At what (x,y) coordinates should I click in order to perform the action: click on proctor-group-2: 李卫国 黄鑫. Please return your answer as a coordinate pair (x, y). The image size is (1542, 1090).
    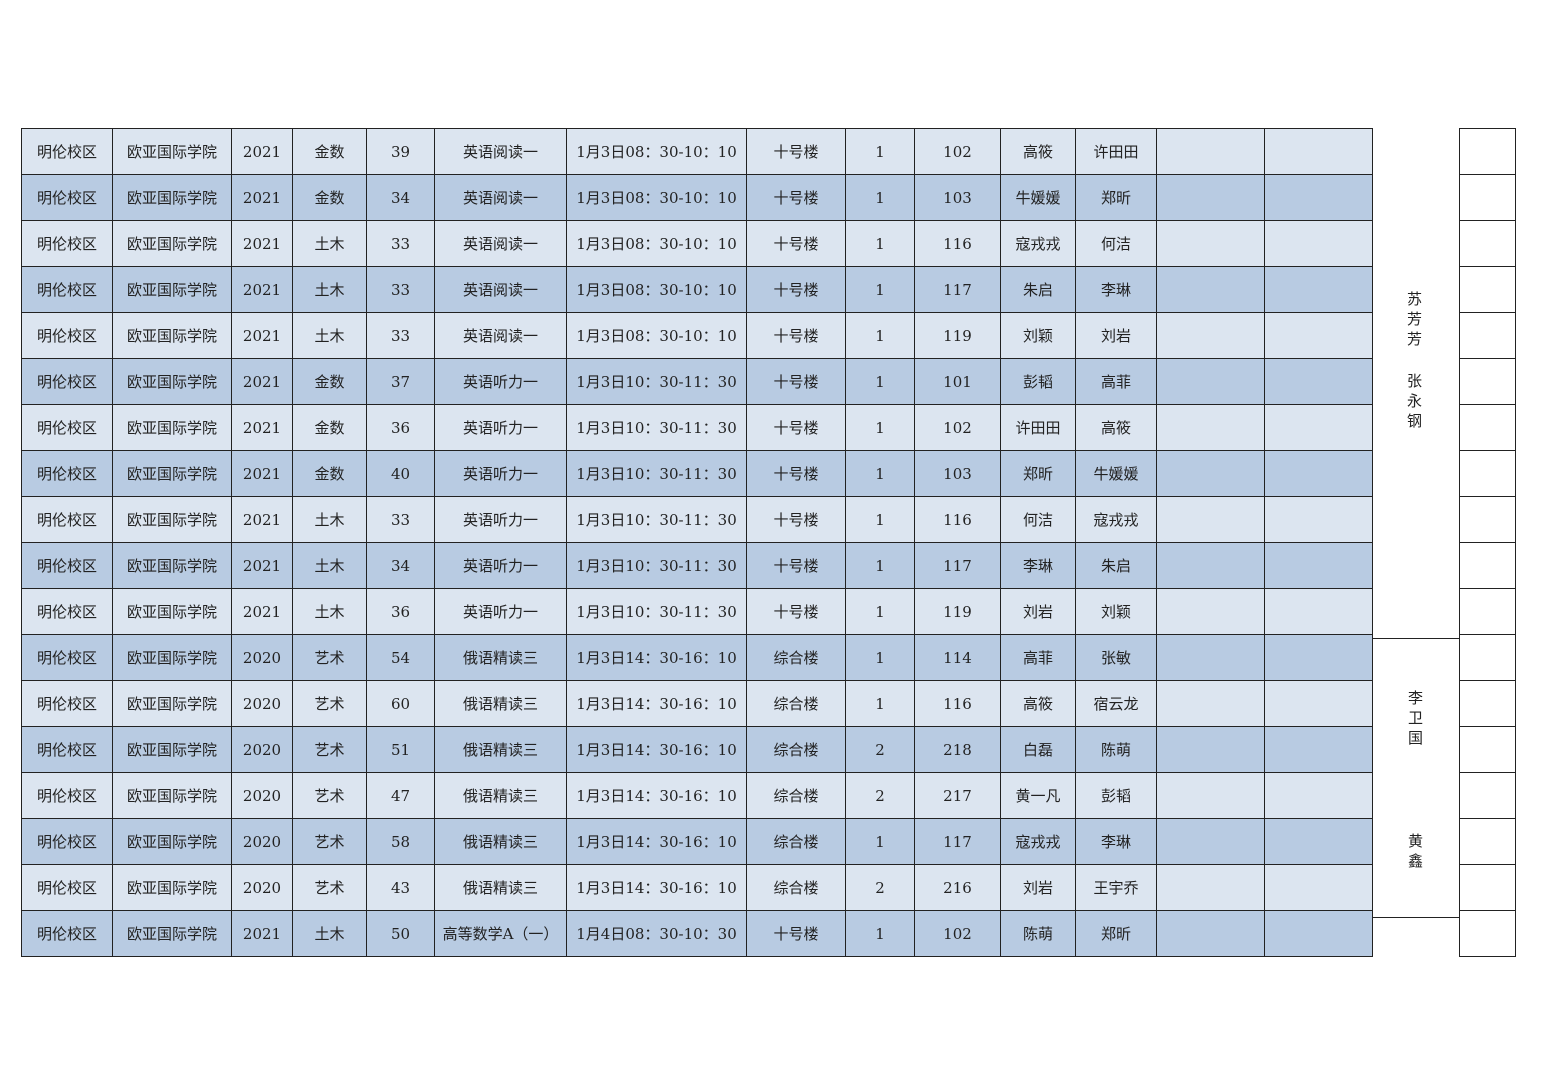
    Looking at the image, I should click on (1415, 778).